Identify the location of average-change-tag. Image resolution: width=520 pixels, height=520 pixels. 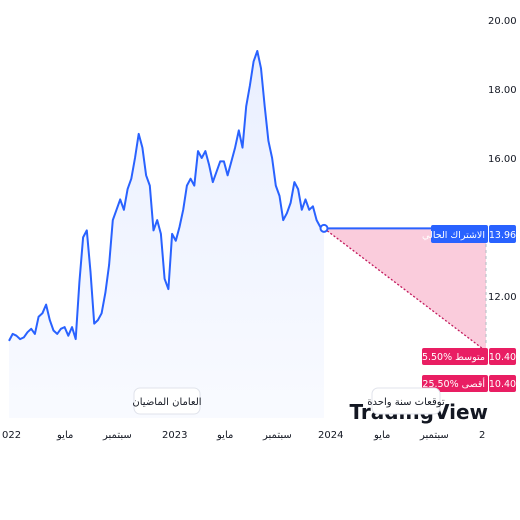
(455, 356).